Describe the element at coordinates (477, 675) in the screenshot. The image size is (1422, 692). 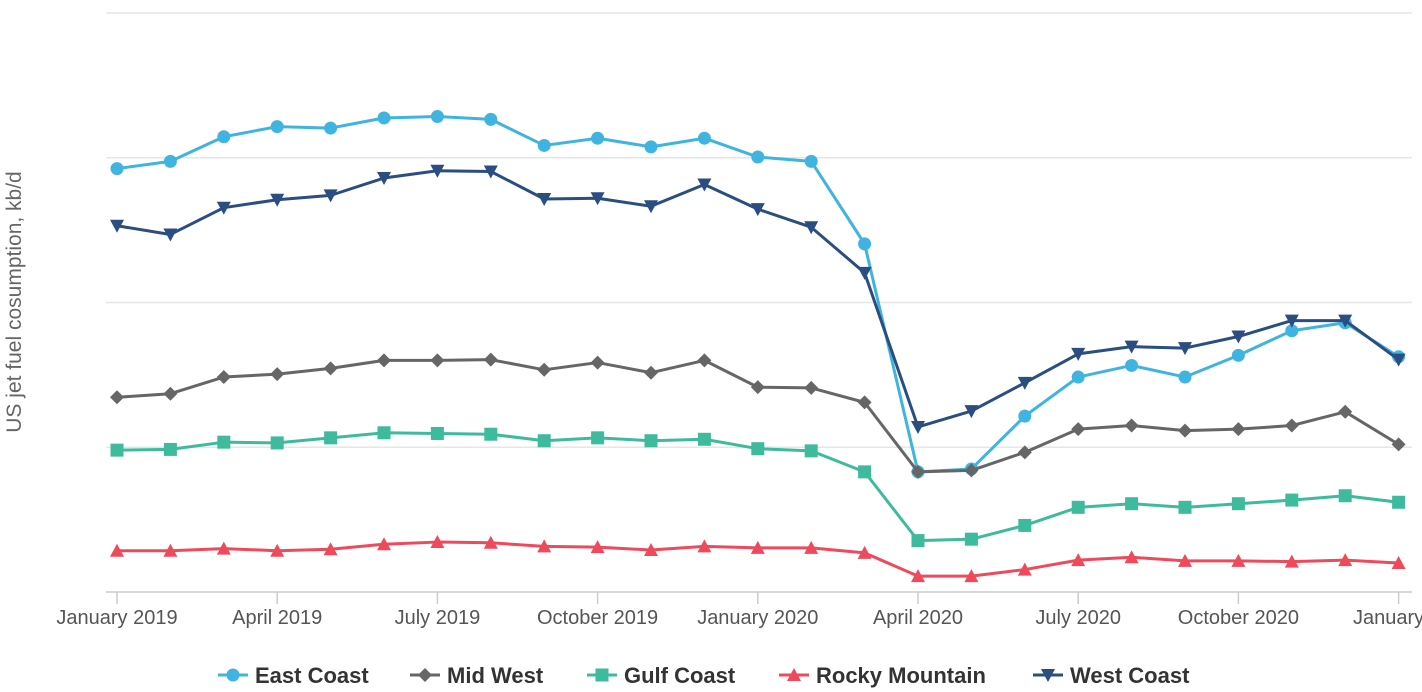
I see `legend-item: Mid West` at that location.